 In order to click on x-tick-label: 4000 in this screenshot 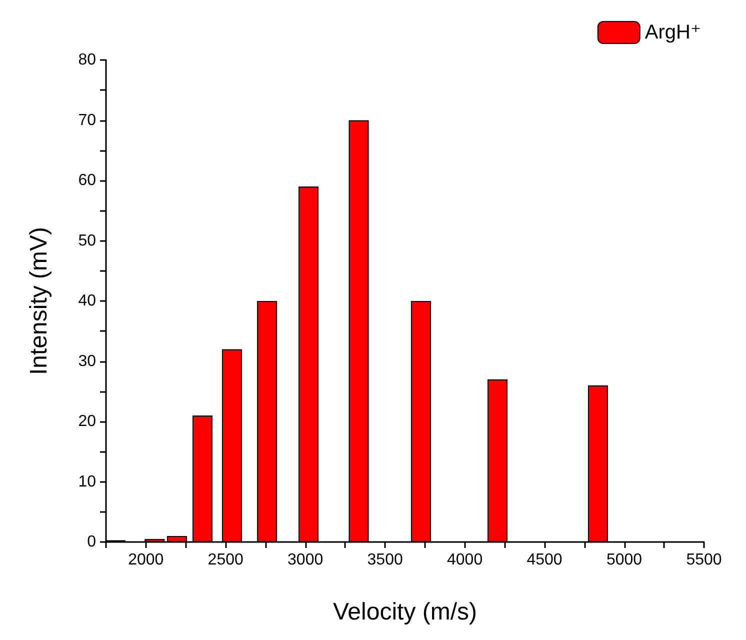, I will do `click(465, 560)`.